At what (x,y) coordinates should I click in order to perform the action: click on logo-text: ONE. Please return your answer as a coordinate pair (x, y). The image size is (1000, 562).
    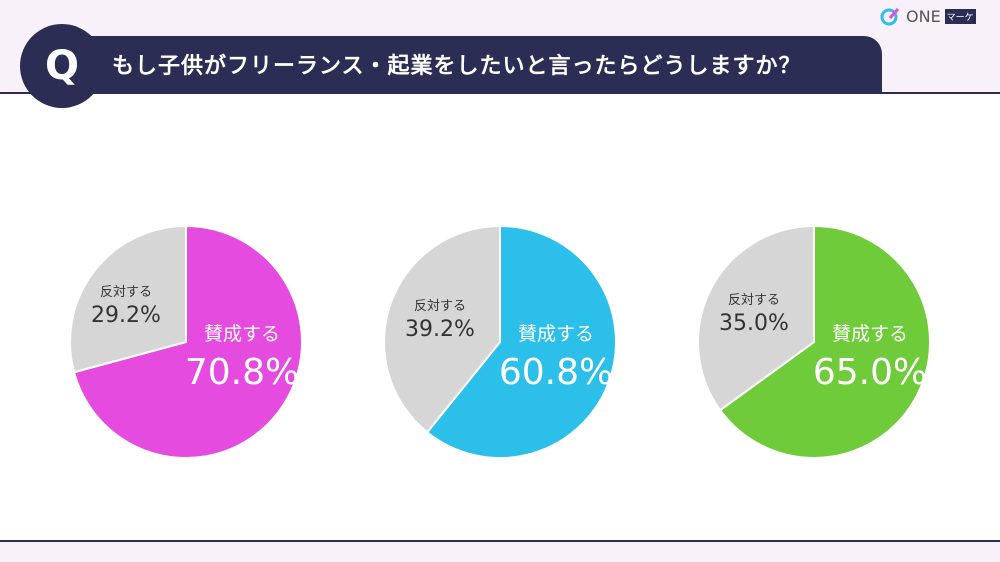
    Looking at the image, I should click on (923, 16).